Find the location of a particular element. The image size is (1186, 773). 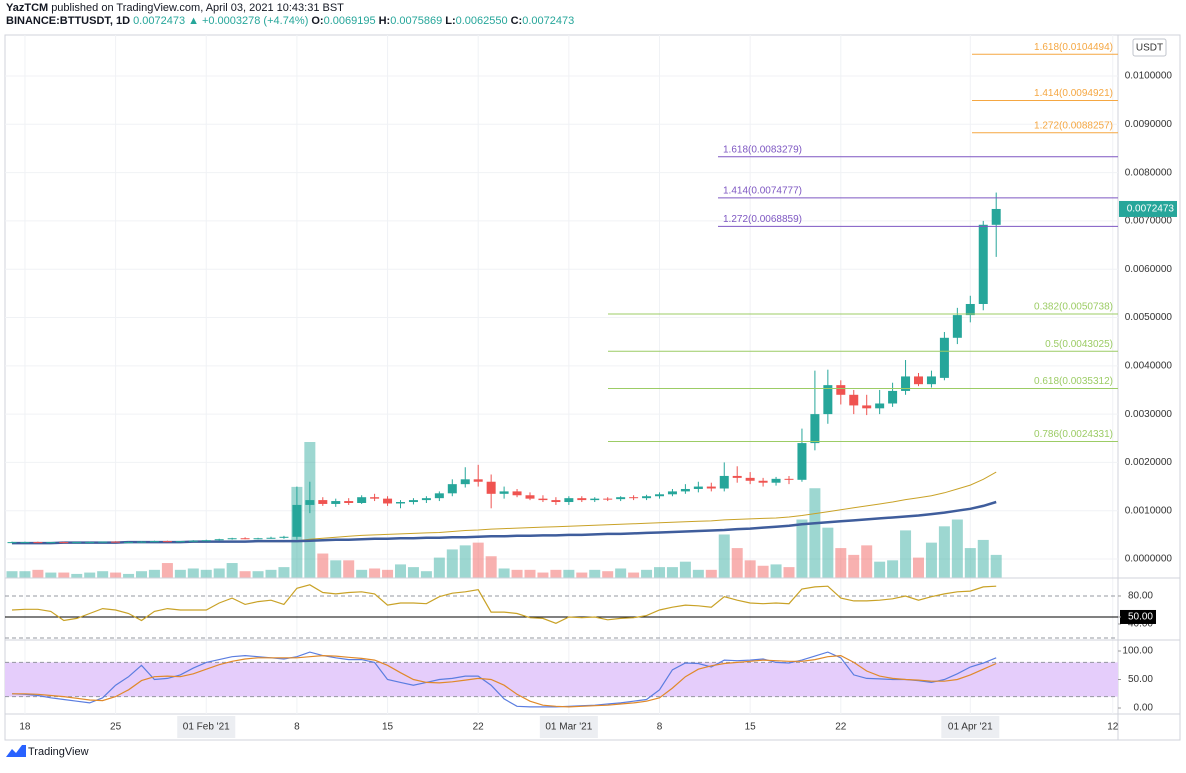

x-tick-label: 25 is located at coordinates (116, 727).